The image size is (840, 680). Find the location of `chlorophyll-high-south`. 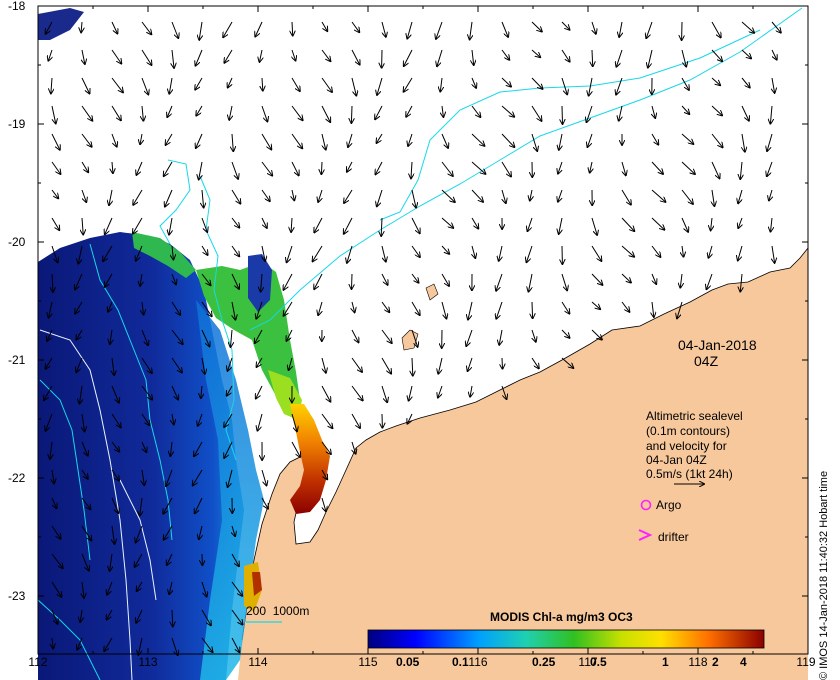

chlorophyll-high-south is located at coordinates (257, 584).